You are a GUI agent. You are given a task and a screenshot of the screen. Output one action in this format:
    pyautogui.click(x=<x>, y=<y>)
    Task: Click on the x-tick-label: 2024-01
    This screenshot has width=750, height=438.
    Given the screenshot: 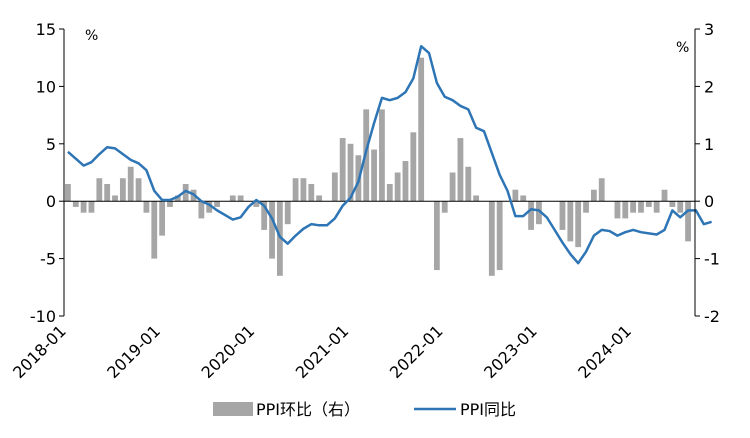 What is the action you would take?
    pyautogui.click(x=604, y=351)
    